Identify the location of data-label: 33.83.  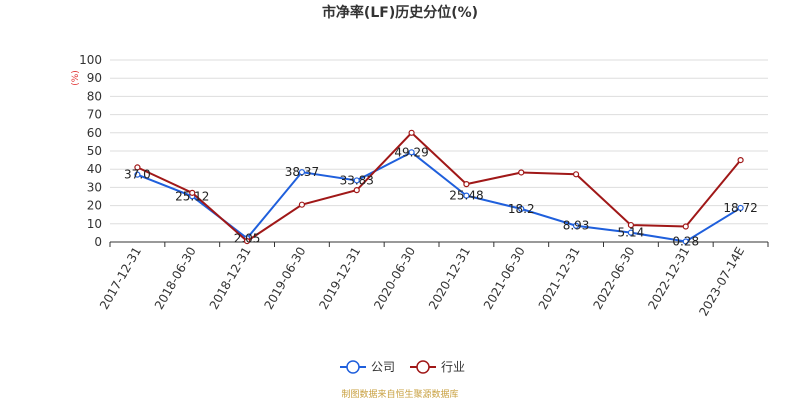
(357, 180).